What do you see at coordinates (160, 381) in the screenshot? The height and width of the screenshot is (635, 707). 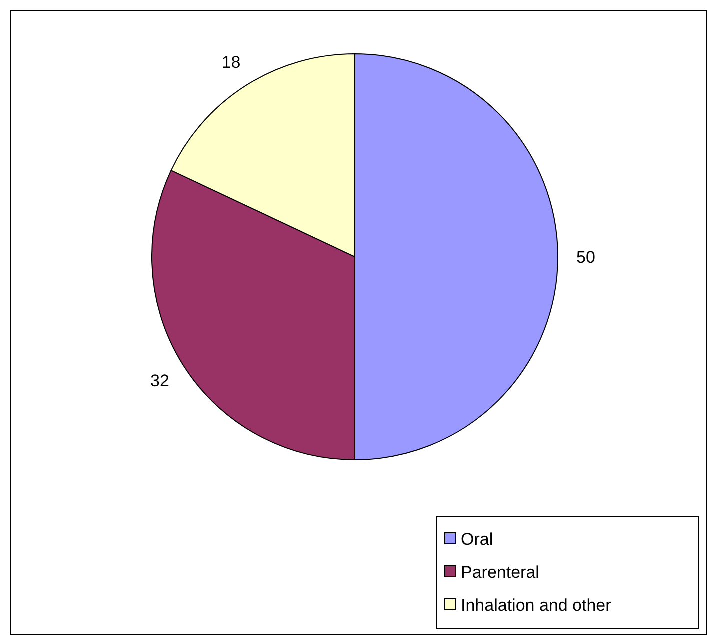 I see `data-label: 32` at bounding box center [160, 381].